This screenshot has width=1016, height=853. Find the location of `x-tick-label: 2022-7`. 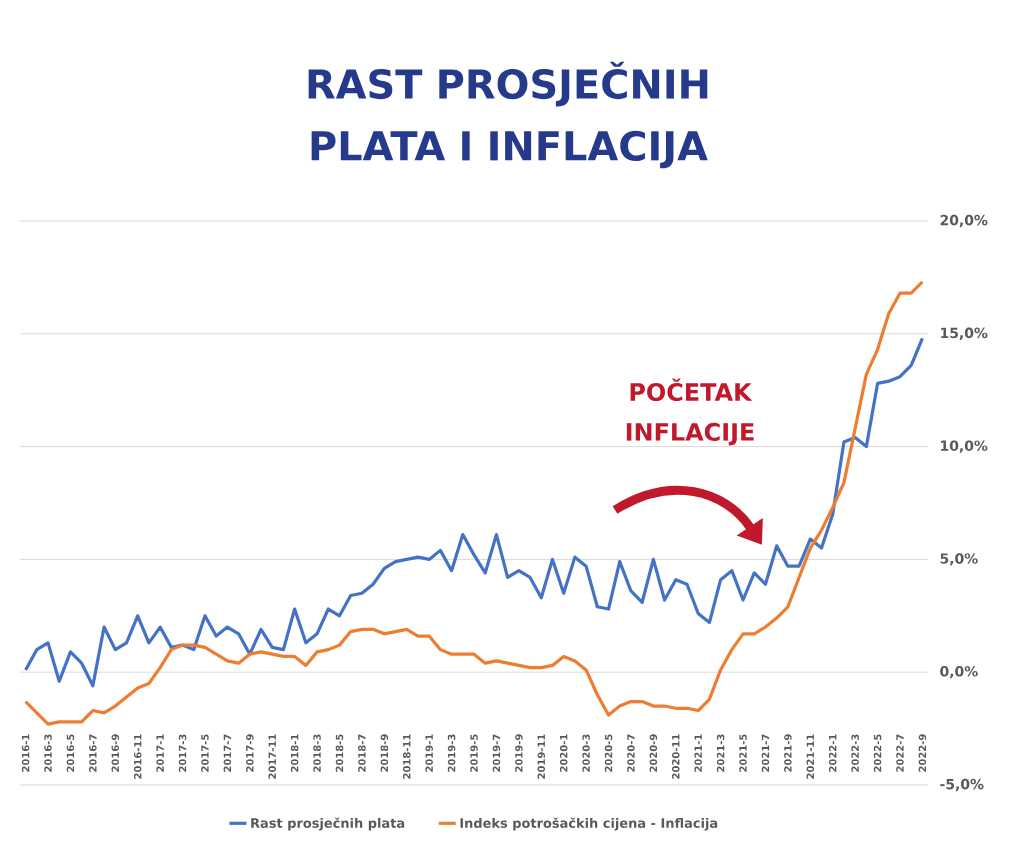

x-tick-label: 2022-7 is located at coordinates (900, 753).